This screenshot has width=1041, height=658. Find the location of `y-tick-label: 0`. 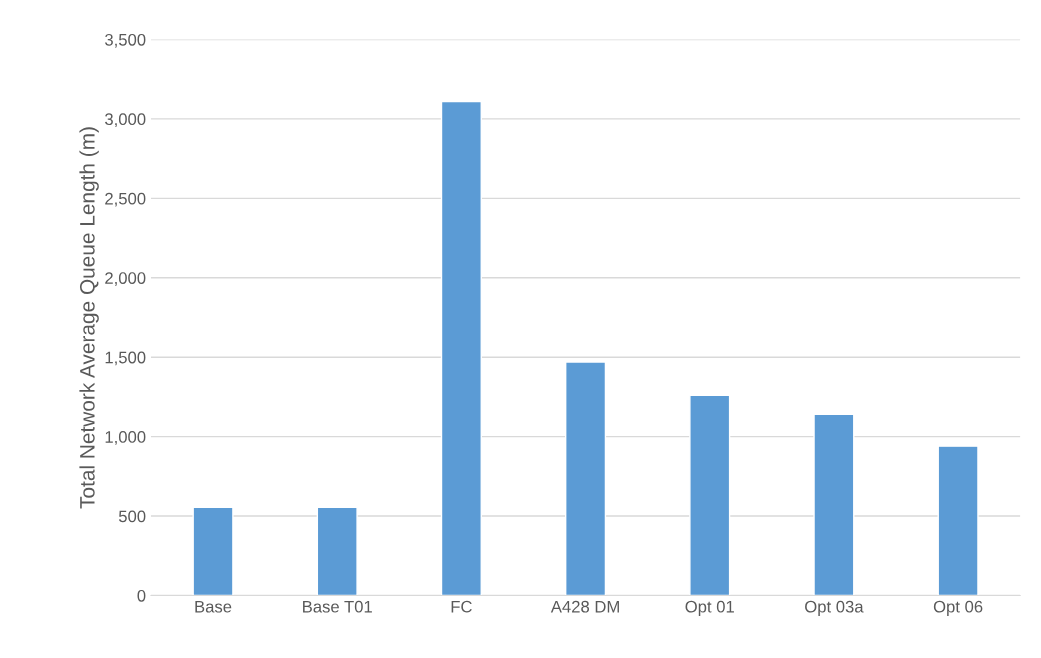

y-tick-label: 0 is located at coordinates (141, 595).